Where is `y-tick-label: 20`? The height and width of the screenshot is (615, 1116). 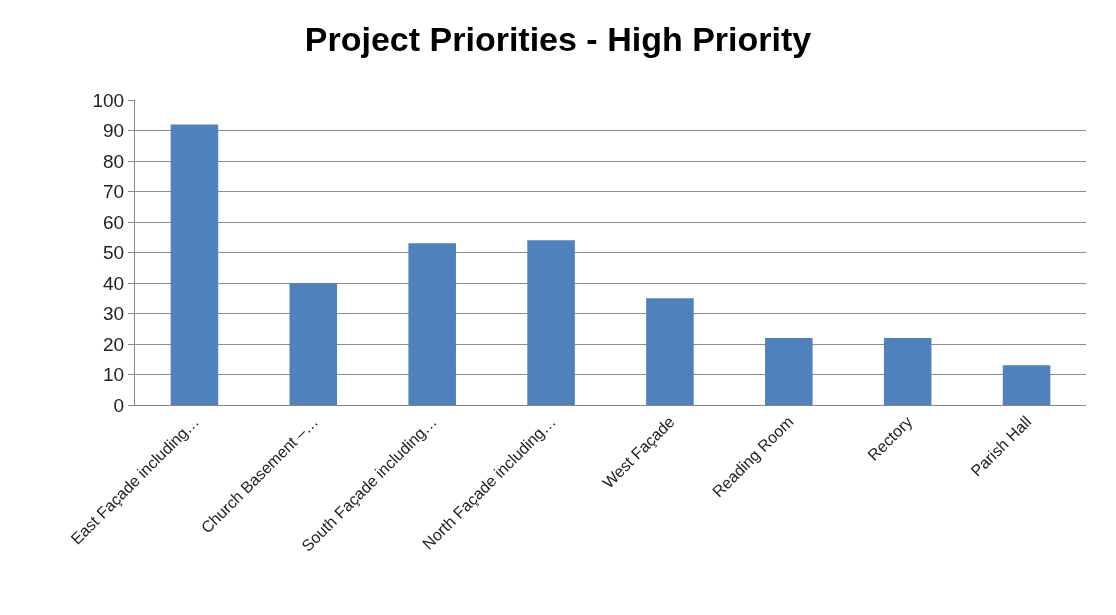
y-tick-label: 20 is located at coordinates (114, 344).